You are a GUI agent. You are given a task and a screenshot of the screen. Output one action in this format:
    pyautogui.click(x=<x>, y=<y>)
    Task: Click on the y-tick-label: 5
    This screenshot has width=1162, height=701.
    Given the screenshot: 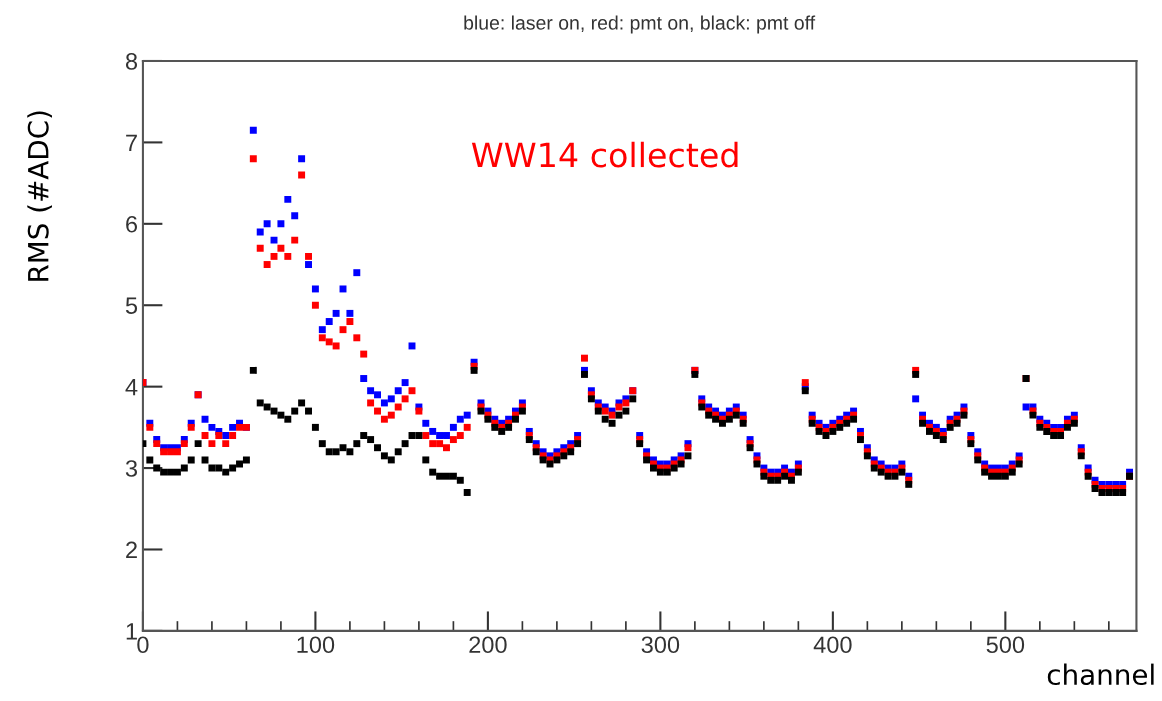 What is the action you would take?
    pyautogui.click(x=131, y=306)
    